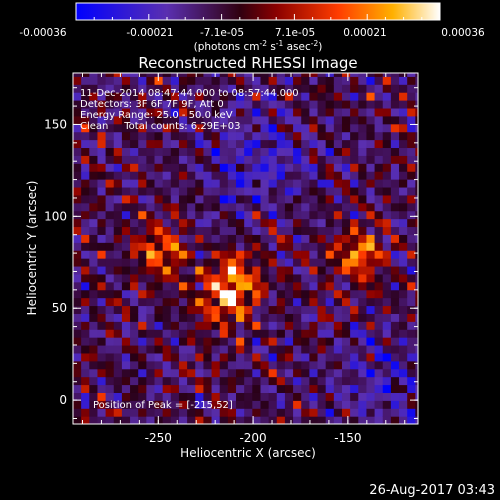 The image size is (500, 500). I want to click on colorbar-tick-label-0: -0.00036, so click(43, 33).